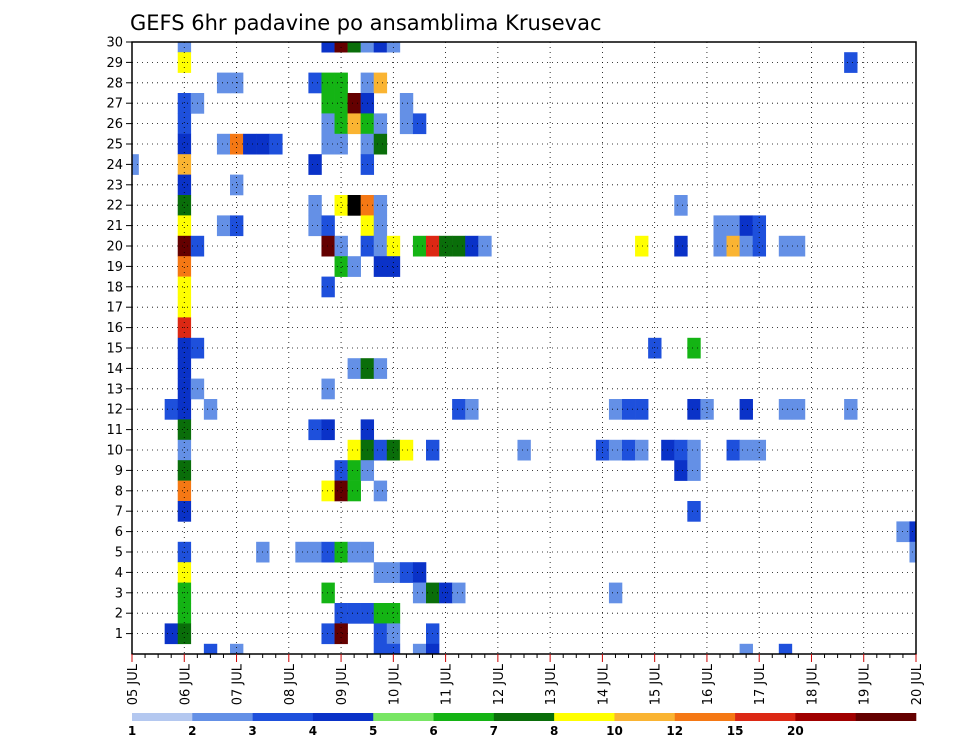 This screenshot has height=742, width=960. What do you see at coordinates (366, 23) in the screenshot?
I see `chart-title: GEFS 6hr padavine po ansamblima Krusevac` at bounding box center [366, 23].